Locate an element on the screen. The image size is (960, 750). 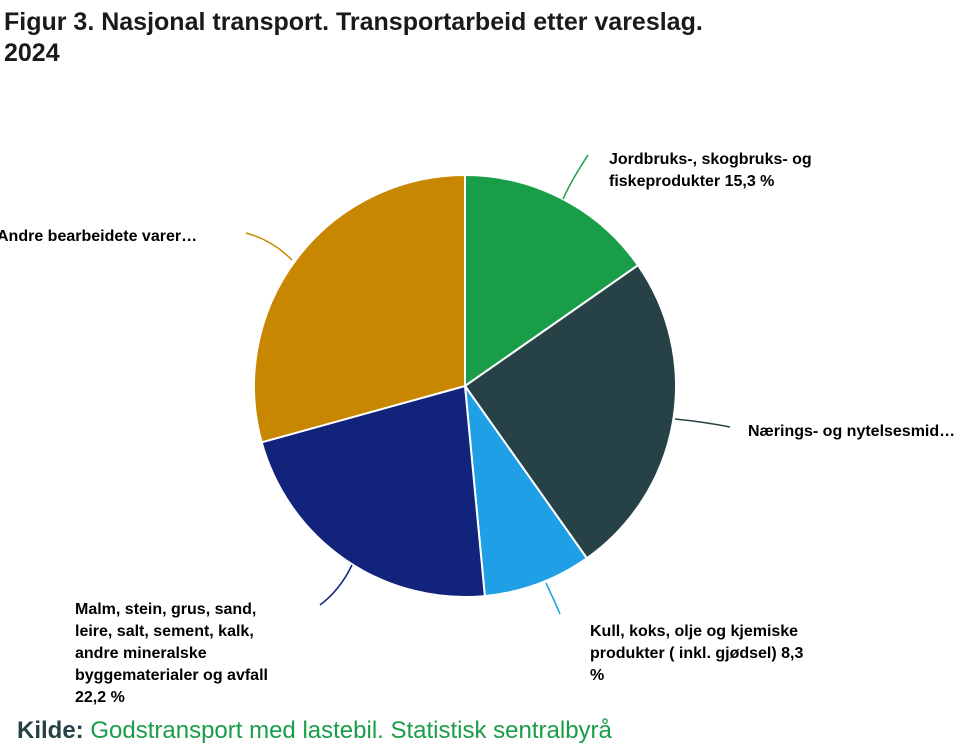
pie-slice-food is located at coordinates (570, 412).